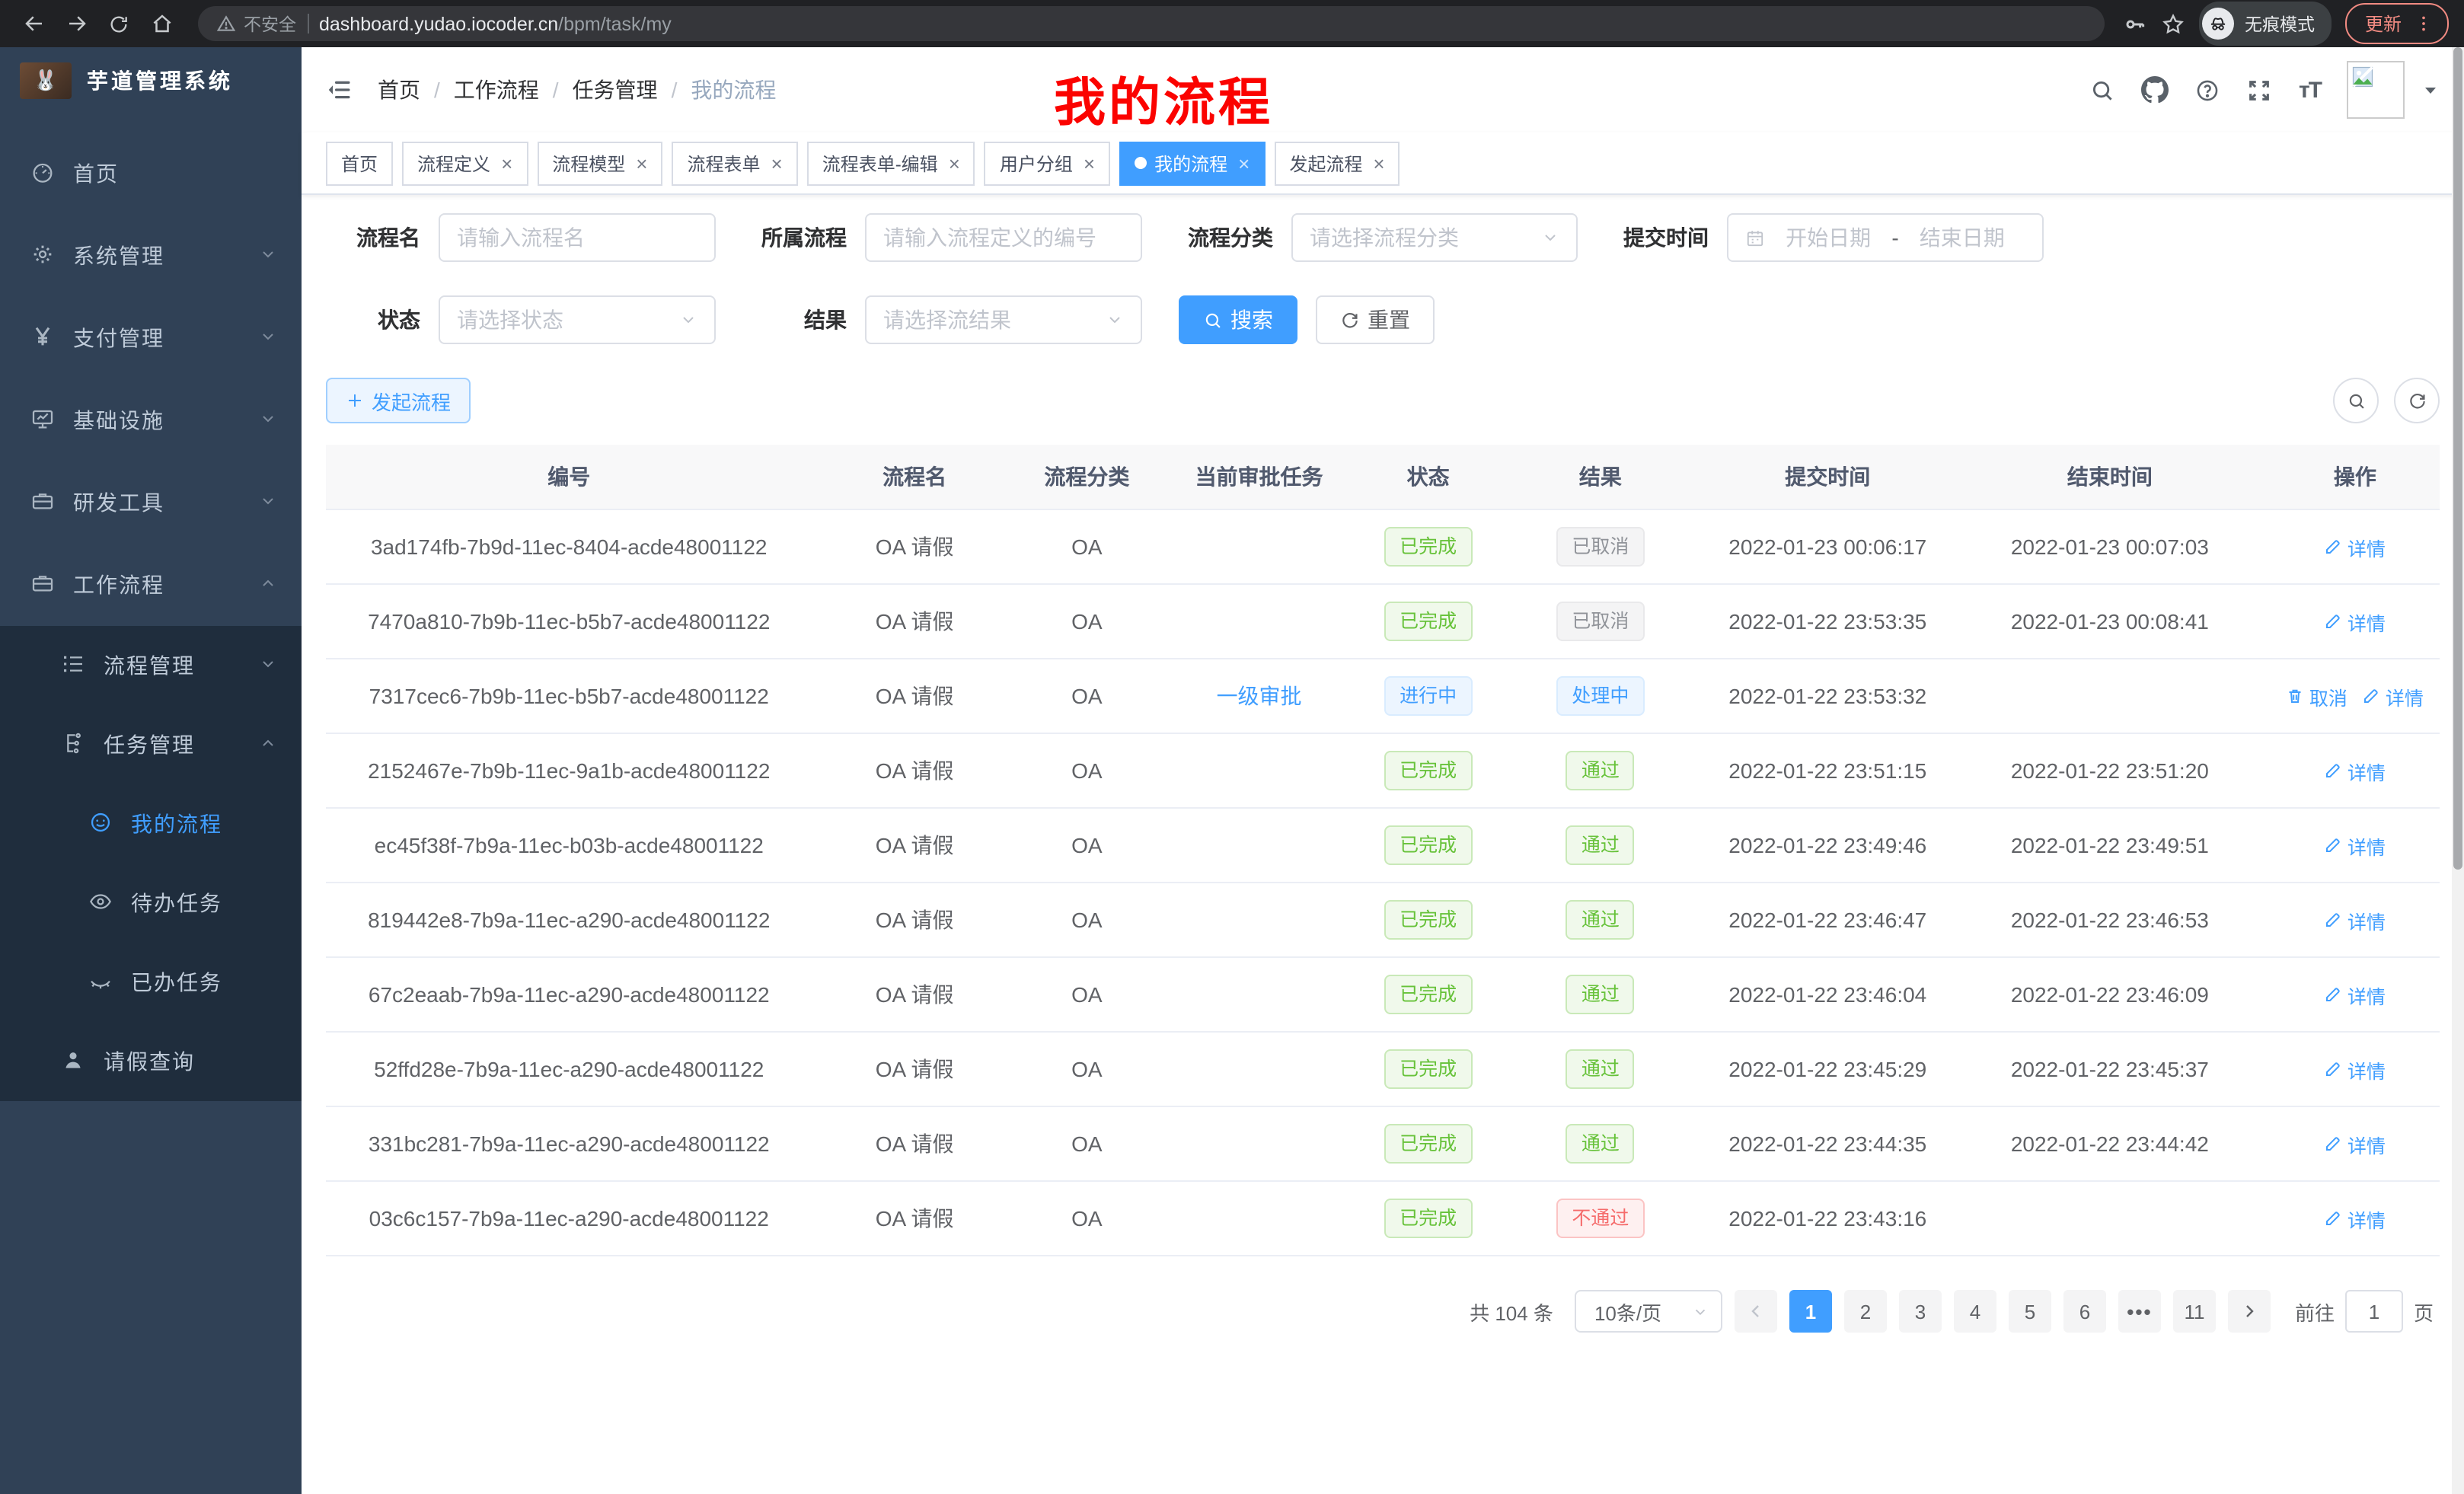 This screenshot has width=2464, height=1494. I want to click on key-icon, so click(2135, 23).